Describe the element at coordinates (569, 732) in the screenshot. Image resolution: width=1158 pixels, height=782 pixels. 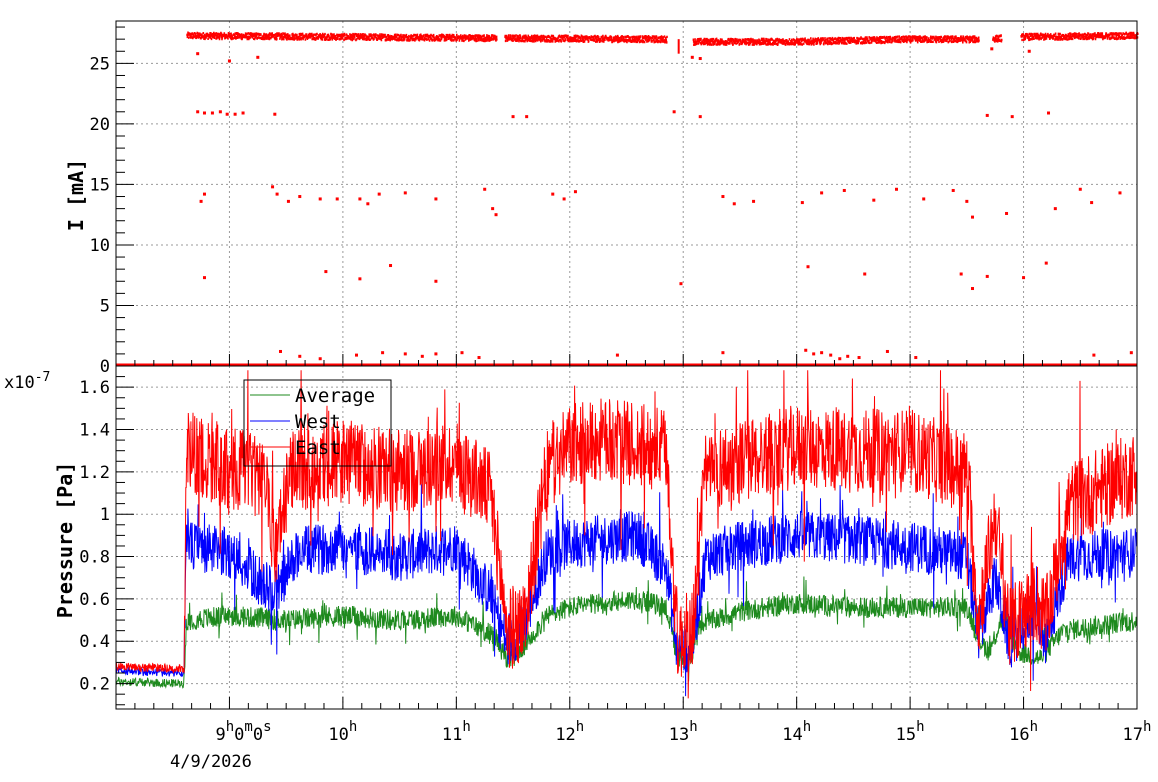
I see `x-tick-label: 12h` at that location.